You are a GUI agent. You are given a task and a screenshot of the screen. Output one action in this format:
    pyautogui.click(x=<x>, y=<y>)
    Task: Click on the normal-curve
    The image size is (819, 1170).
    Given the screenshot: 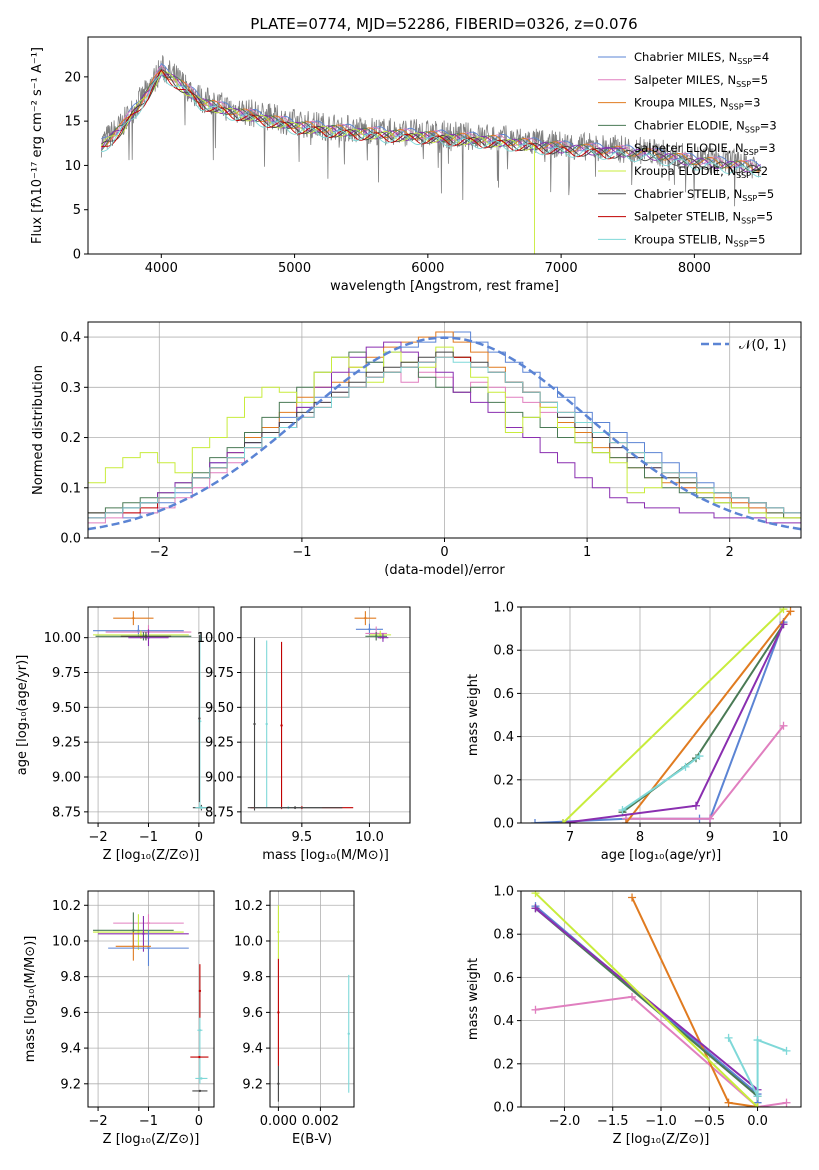 What is the action you would take?
    pyautogui.click(x=444, y=433)
    